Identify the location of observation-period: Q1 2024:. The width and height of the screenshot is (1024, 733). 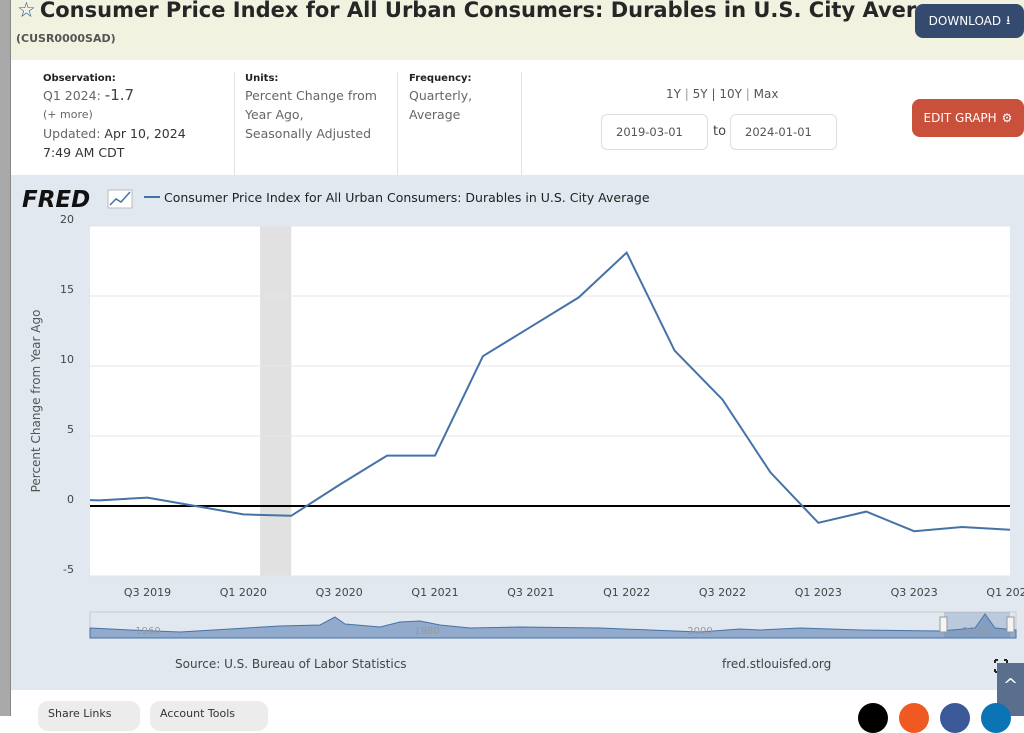
(72, 95).